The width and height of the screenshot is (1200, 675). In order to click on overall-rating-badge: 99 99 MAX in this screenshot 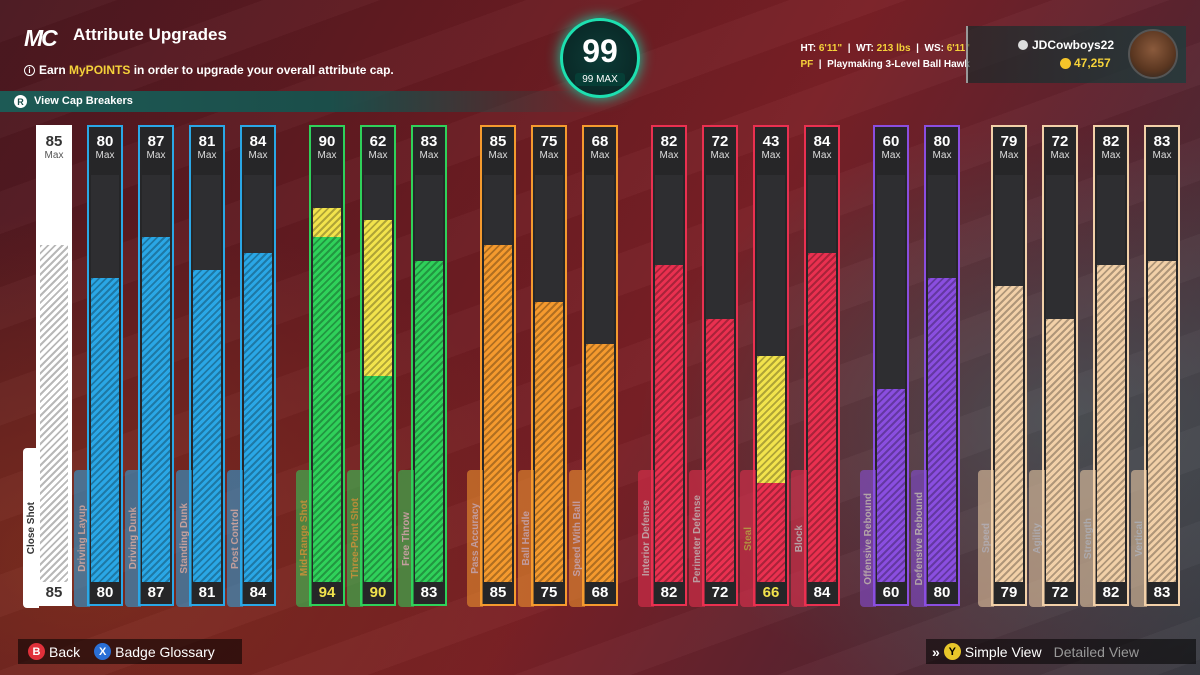, I will do `click(600, 58)`.